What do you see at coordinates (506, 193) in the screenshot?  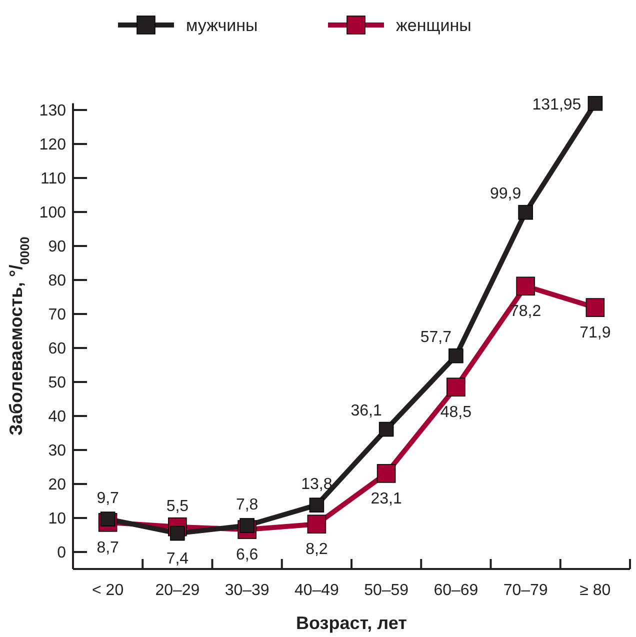 I see `data-label: 99,9` at bounding box center [506, 193].